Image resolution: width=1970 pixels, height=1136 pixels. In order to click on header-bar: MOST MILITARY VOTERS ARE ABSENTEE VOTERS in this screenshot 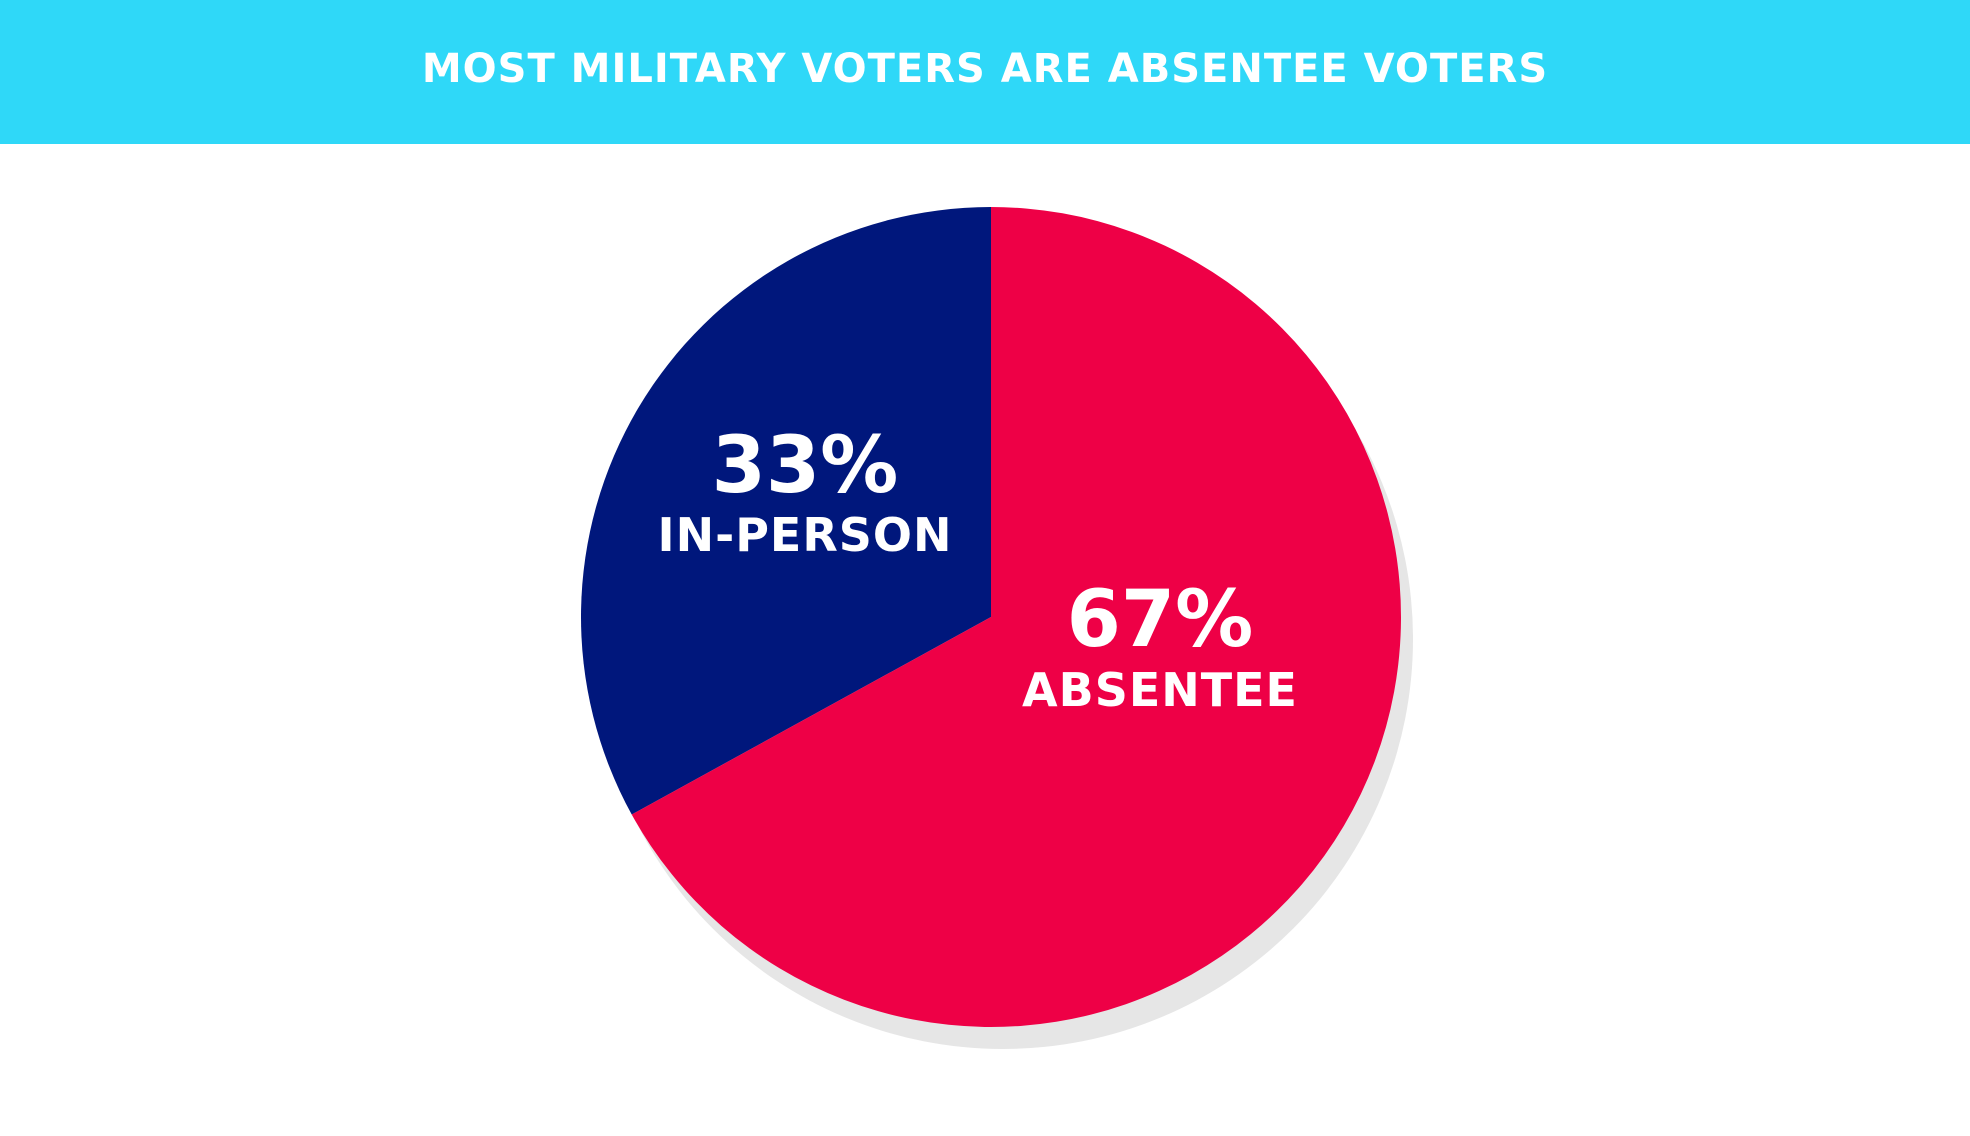, I will do `click(985, 72)`.